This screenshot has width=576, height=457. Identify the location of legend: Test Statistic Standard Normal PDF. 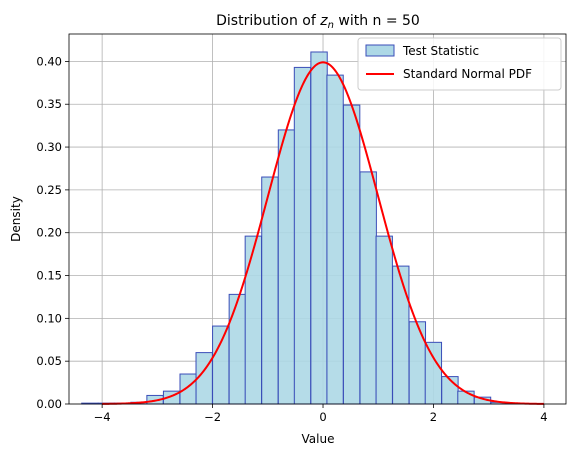
(459, 64).